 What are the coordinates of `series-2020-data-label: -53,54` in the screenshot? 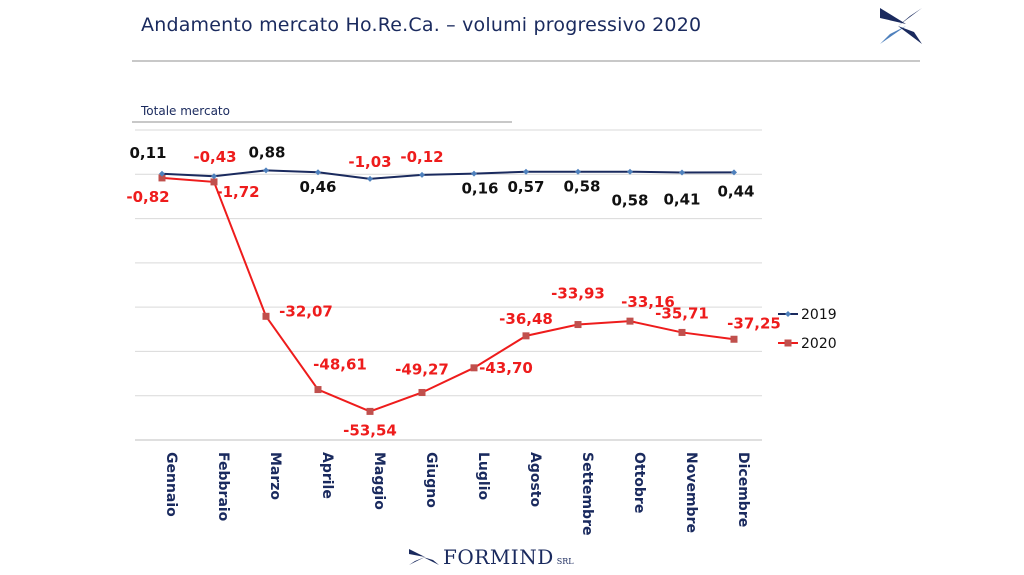 It's located at (370, 430).